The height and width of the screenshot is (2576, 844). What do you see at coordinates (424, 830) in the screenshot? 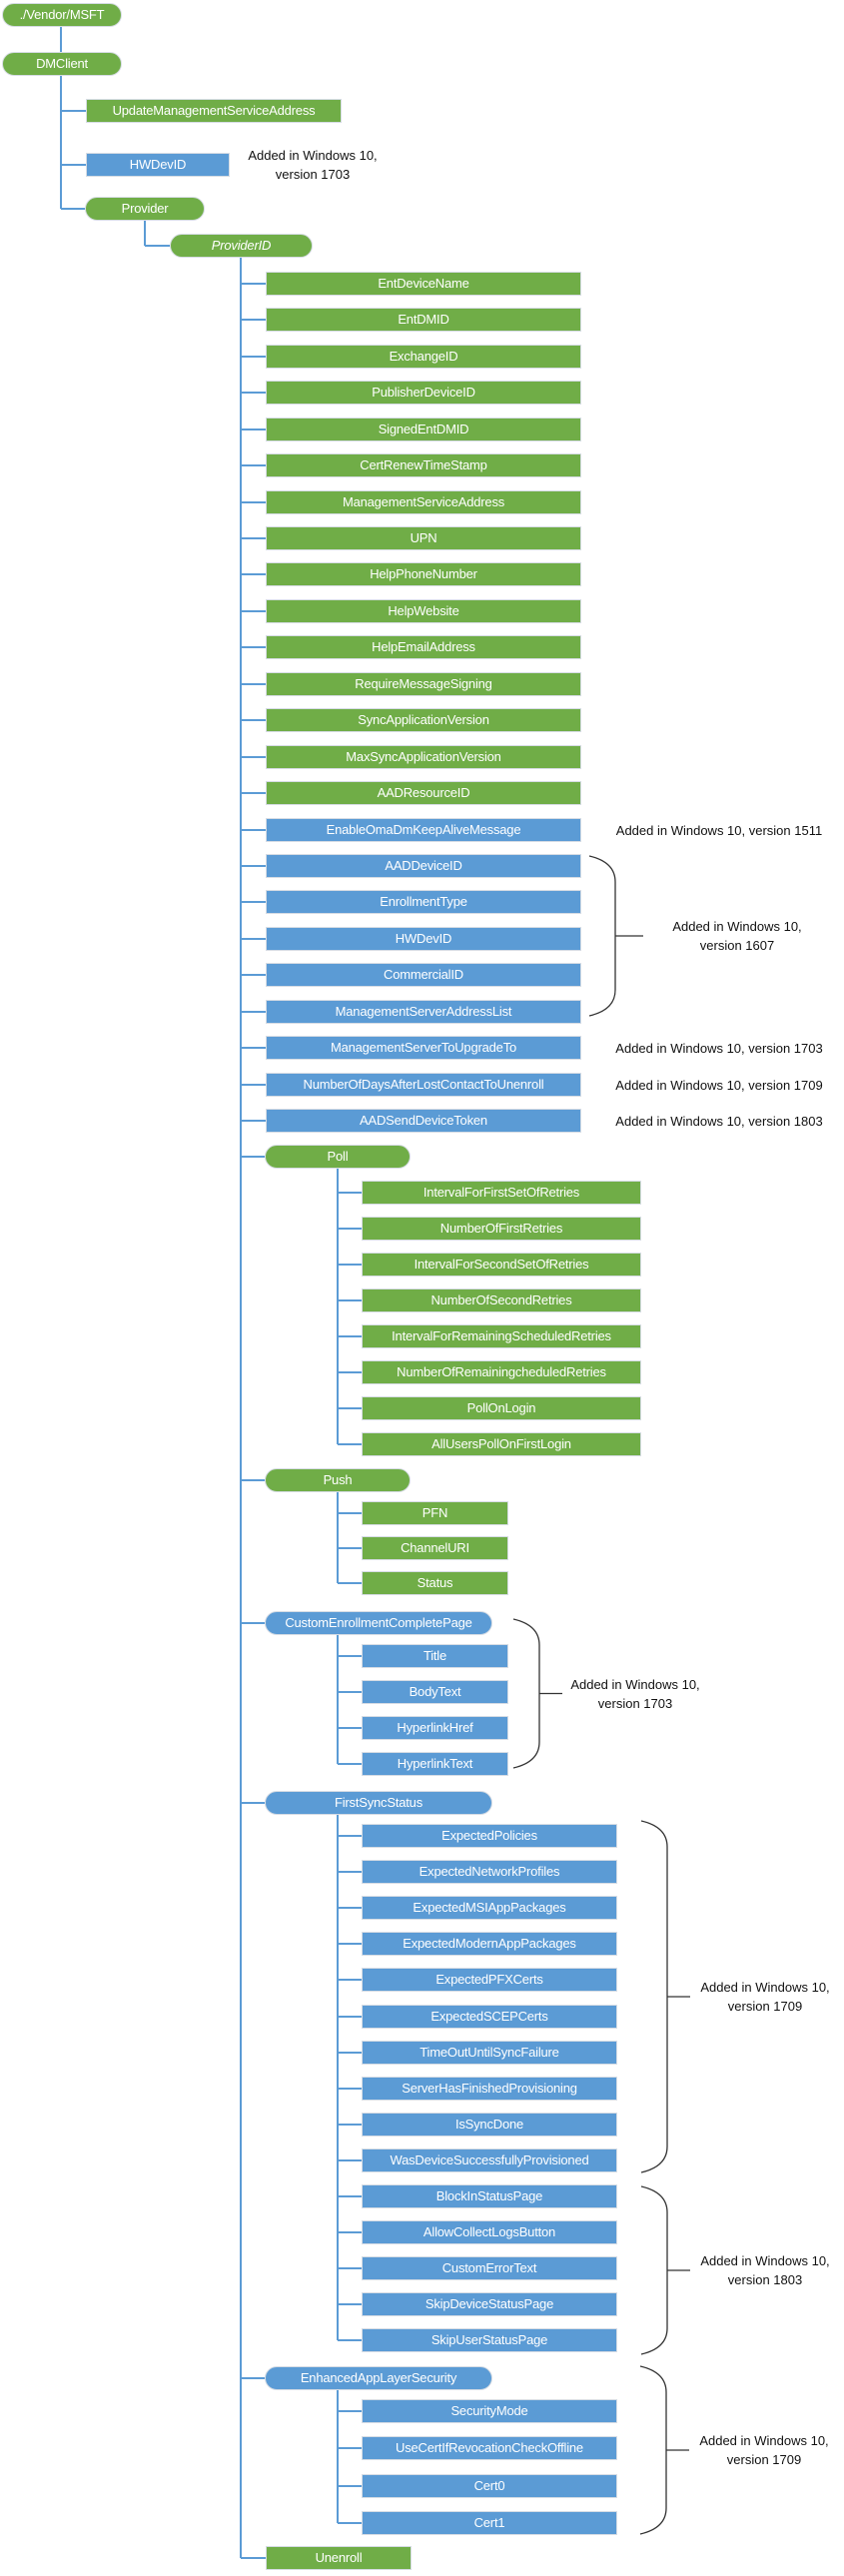
I see `node-enable-oma-dm-keep-alive-message: EnableOmaDmKeepAliveMessage` at bounding box center [424, 830].